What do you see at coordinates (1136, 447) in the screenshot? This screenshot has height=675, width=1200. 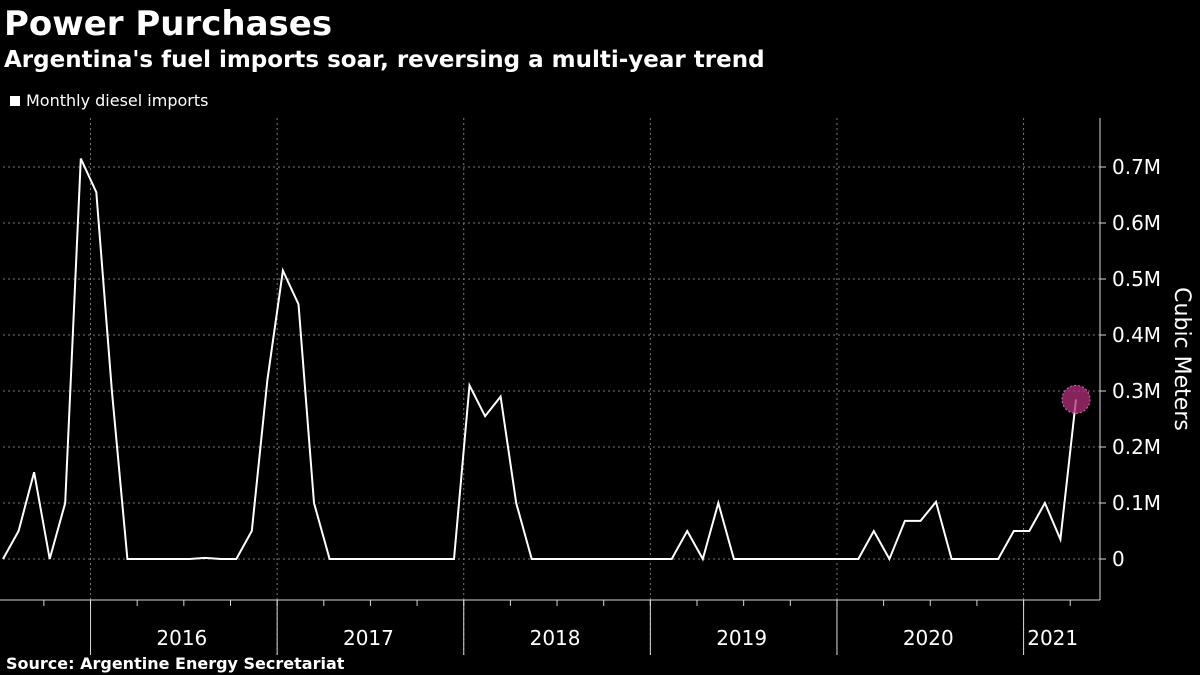 I see `y-tick-label: 0.2M` at bounding box center [1136, 447].